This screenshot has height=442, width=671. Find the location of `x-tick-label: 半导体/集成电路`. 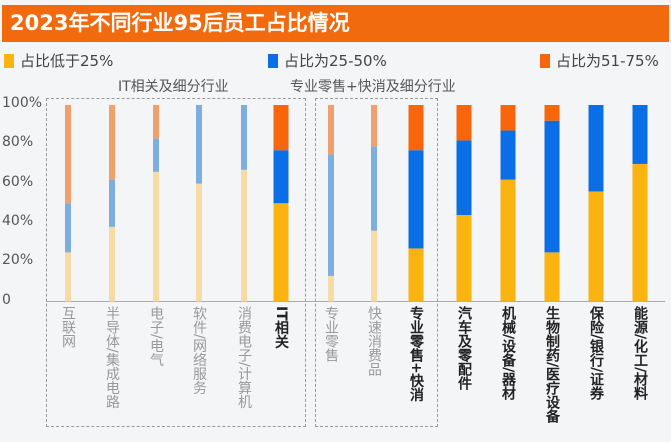

x-tick-label: 半导体/集成电路 is located at coordinates (112, 357).